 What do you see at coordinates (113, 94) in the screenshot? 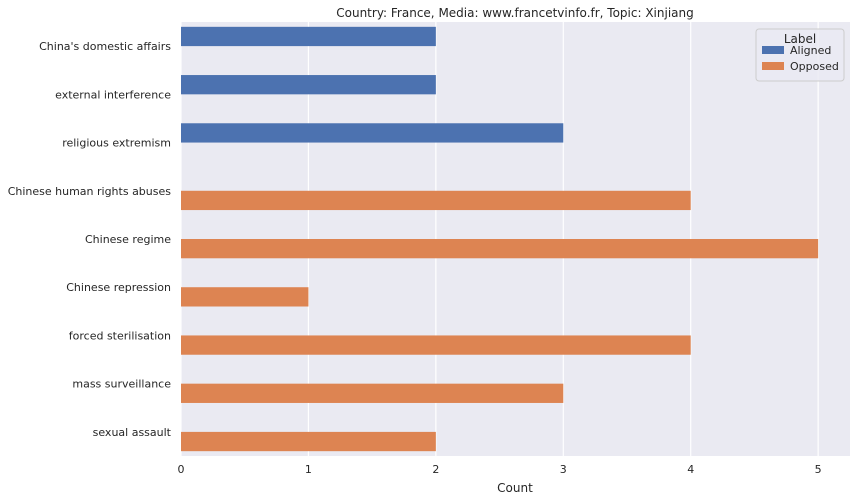
I see `y-tick-label: external interference` at bounding box center [113, 94].